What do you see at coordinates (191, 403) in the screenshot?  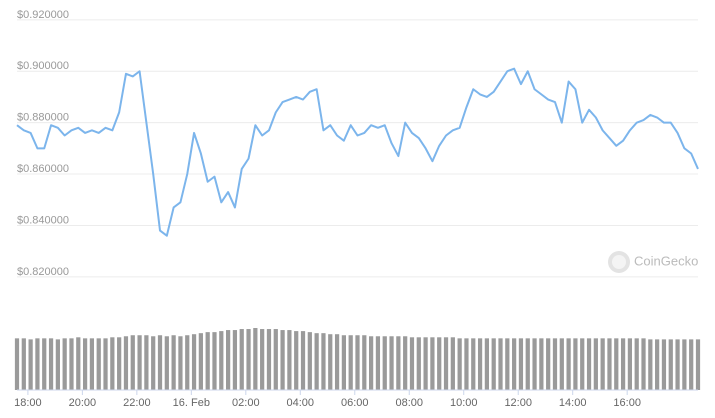 I see `x-tick-label: 16. Feb` at bounding box center [191, 403].